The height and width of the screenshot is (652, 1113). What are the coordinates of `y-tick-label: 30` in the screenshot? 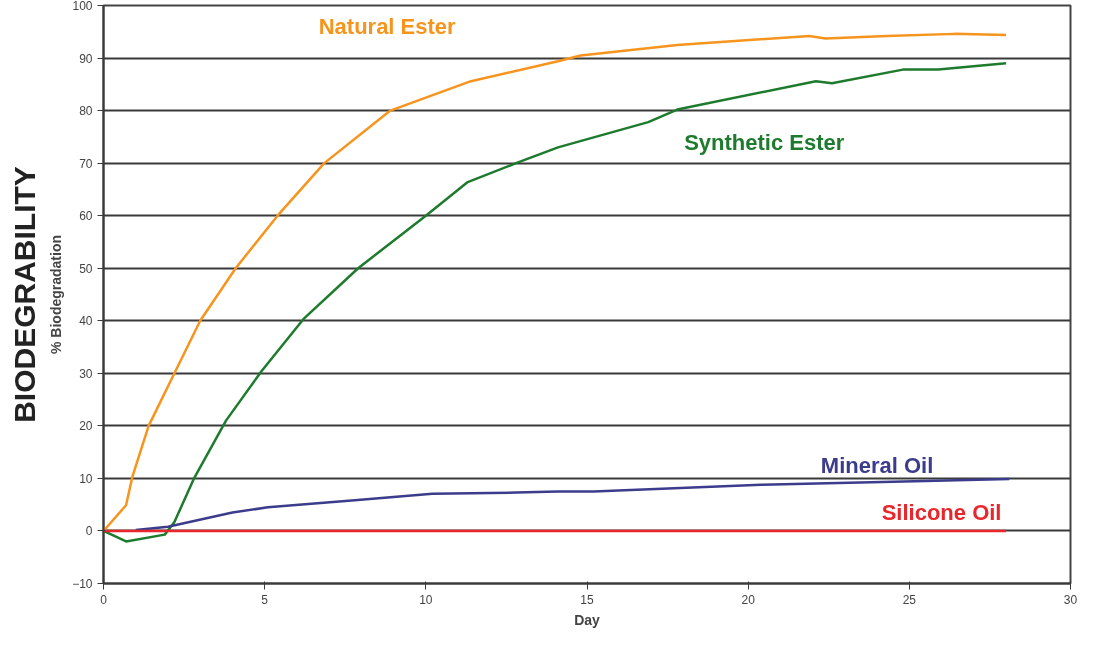 It's located at (86, 373).